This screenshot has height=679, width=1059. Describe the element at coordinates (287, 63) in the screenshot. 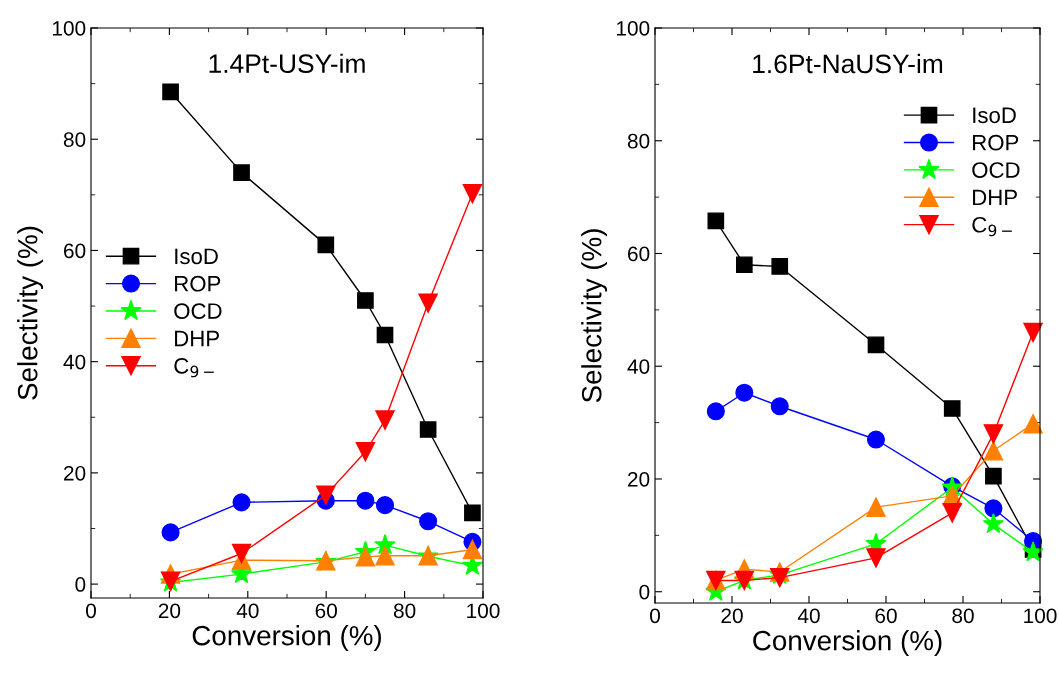

I see `text: 1.4Pt-USY-im` at that location.